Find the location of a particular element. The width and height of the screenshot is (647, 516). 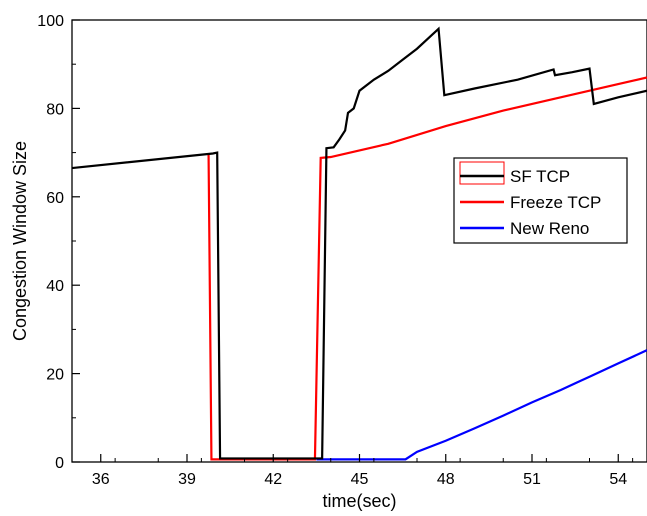

x-tick-label: 39 is located at coordinates (187, 479).